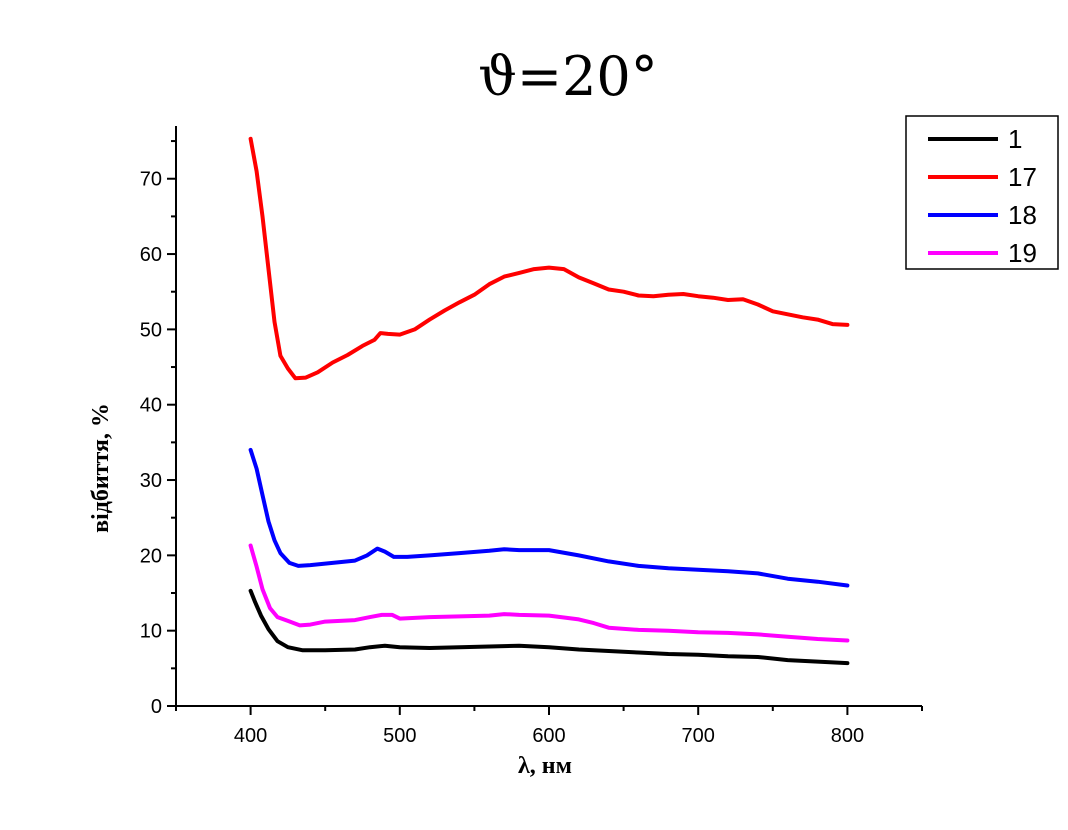 The width and height of the screenshot is (1068, 830). Describe the element at coordinates (101, 468) in the screenshot. I see `y-axis-title: відбиття, %` at that location.